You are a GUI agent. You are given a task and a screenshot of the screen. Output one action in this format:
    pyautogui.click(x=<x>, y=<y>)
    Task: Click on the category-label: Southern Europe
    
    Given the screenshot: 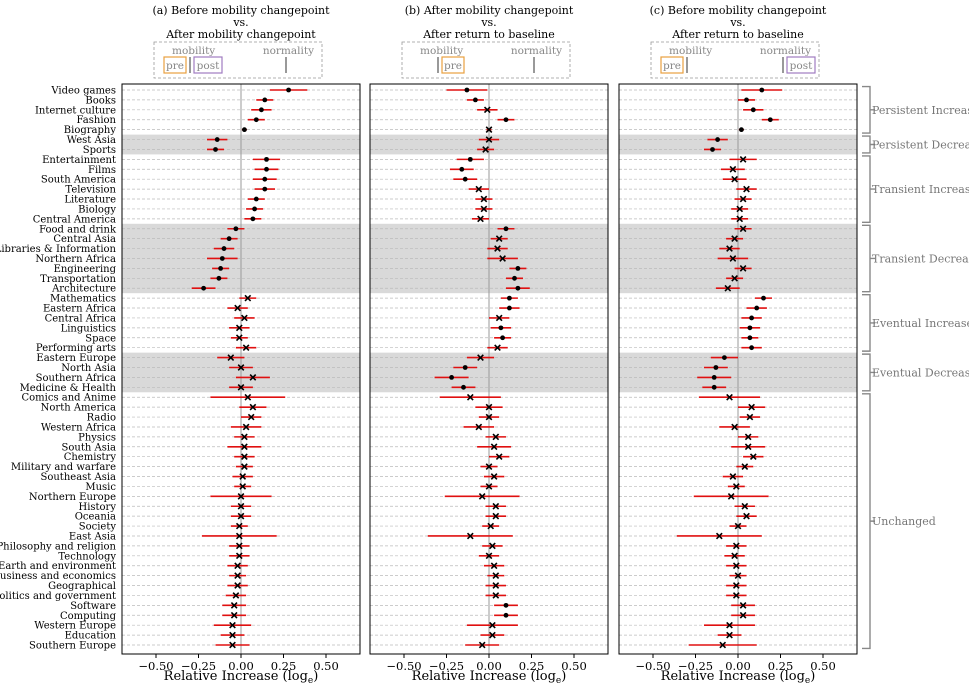 What is the action you would take?
    pyautogui.click(x=72, y=646)
    